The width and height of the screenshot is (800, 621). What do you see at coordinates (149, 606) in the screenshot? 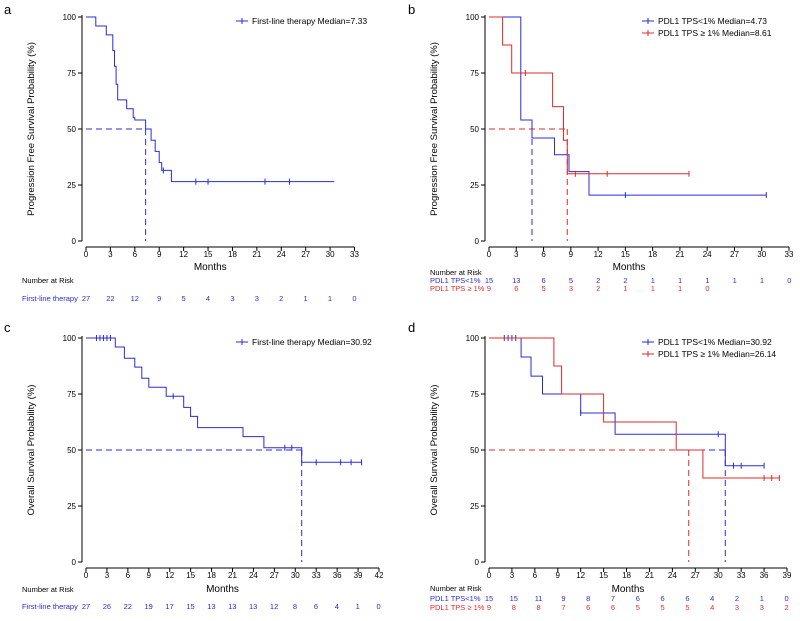
I see `risk-number-c: 19` at bounding box center [149, 606].